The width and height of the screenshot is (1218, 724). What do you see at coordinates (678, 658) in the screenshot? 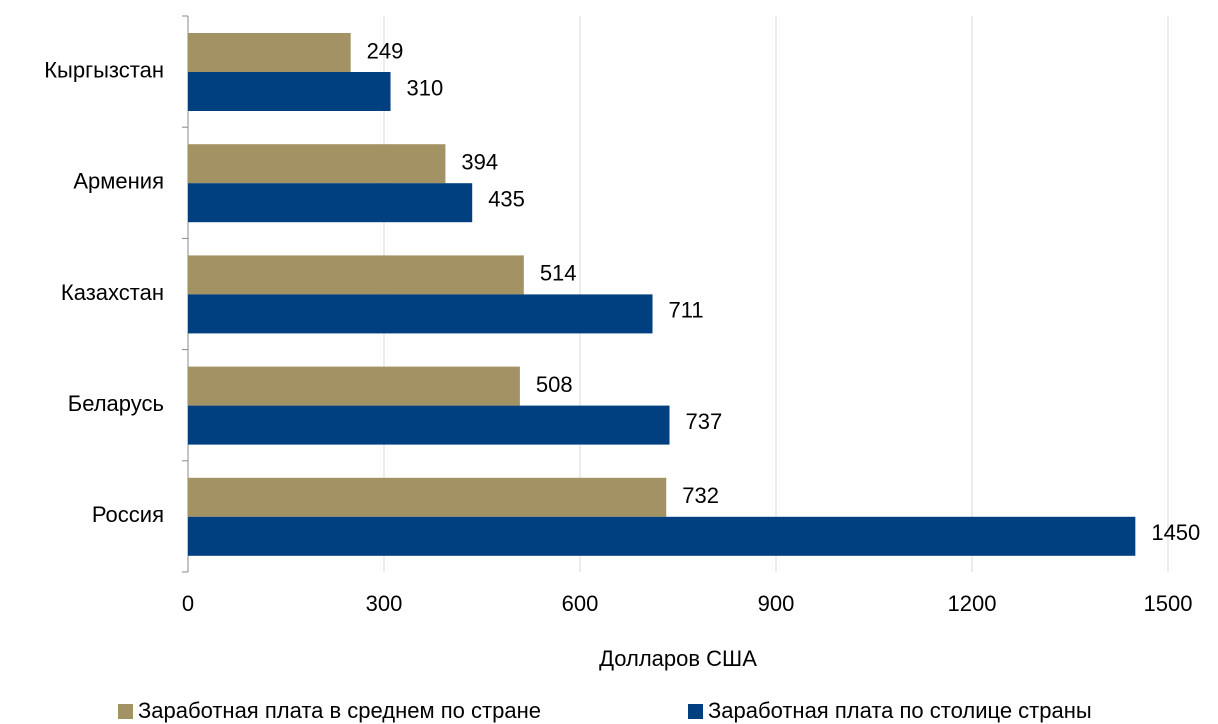
I see `x-axis-title: Долларов США` at bounding box center [678, 658].